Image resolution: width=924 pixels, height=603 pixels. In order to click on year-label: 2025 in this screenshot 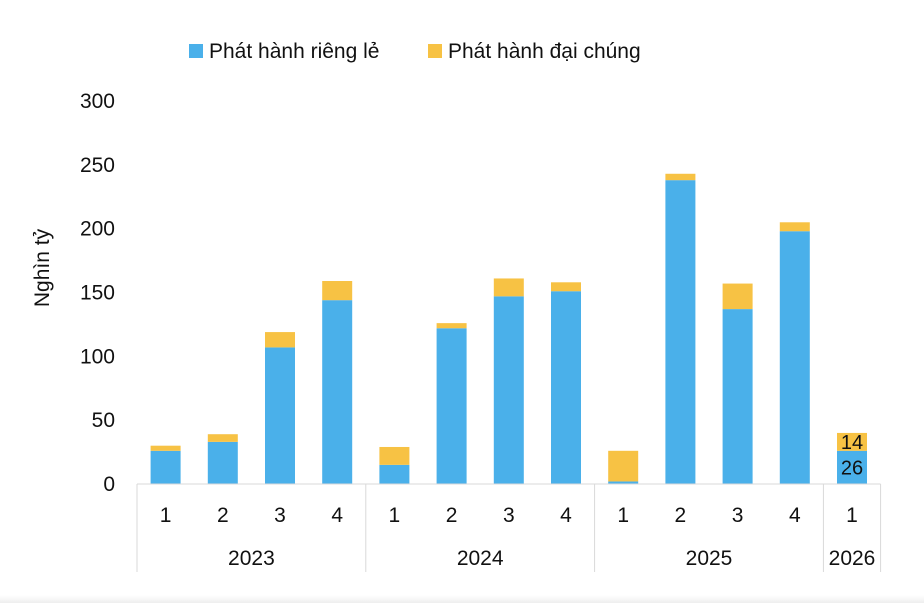, I will do `click(709, 558)`.